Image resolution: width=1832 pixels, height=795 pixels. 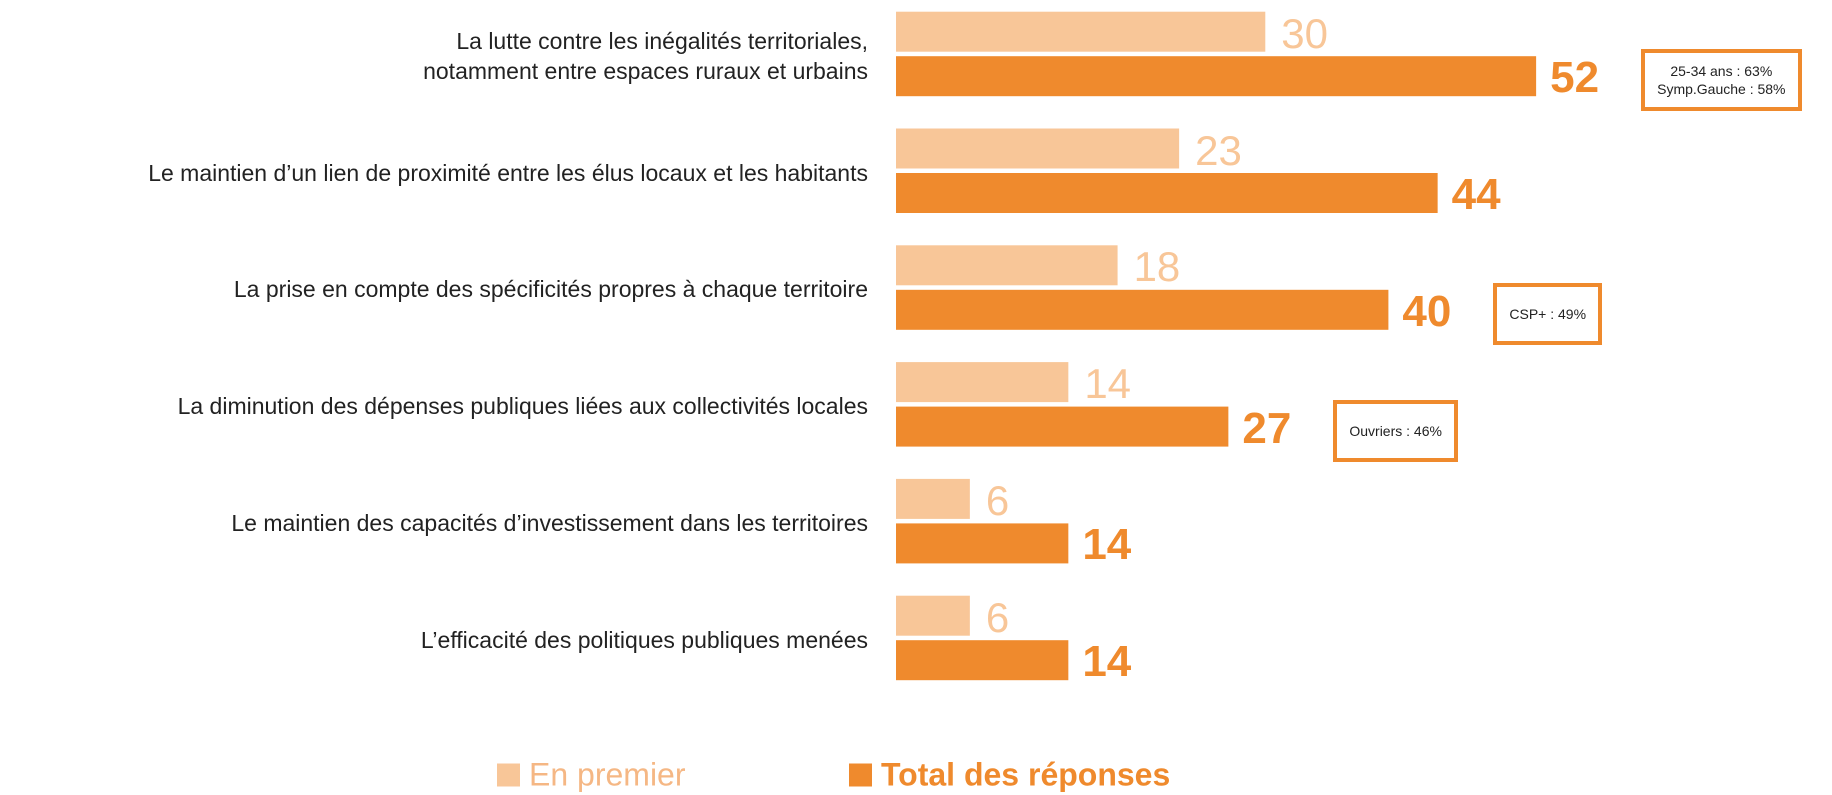 What do you see at coordinates (607, 774) in the screenshot?
I see `legend-label: En premier` at bounding box center [607, 774].